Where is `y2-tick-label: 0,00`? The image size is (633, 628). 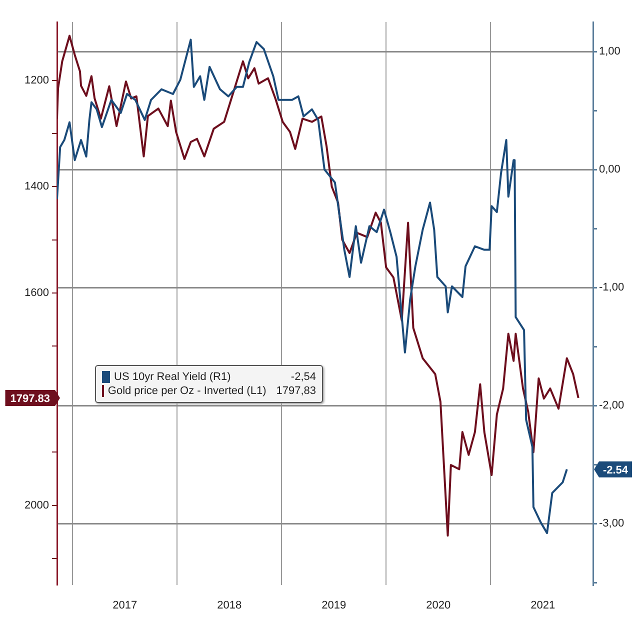 y2-tick-label: 0,00 is located at coordinates (609, 170).